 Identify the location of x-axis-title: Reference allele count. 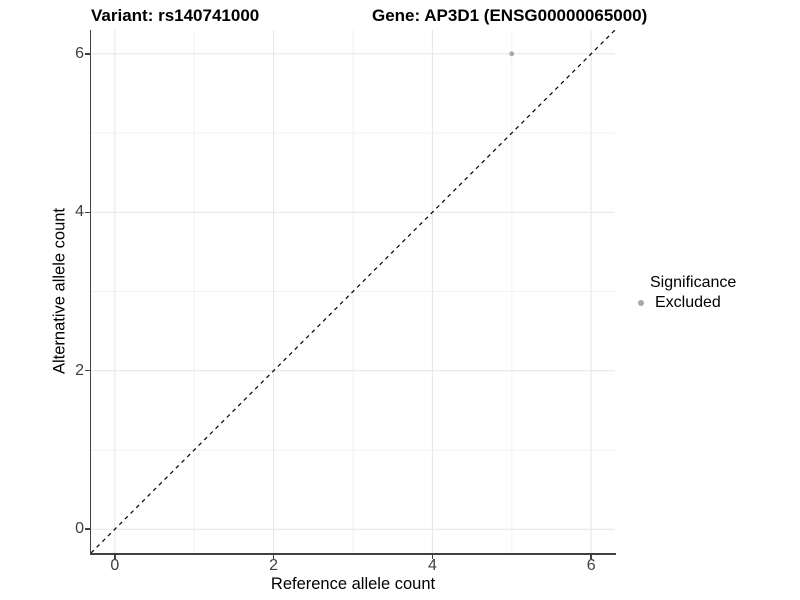
(353, 584).